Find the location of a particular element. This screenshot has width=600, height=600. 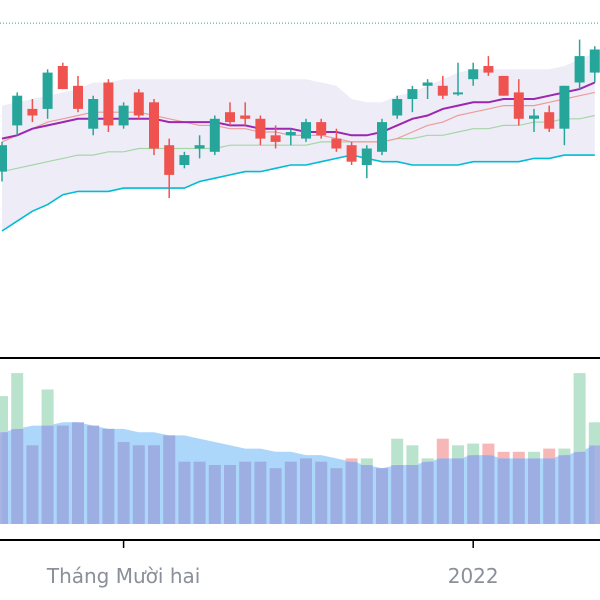

x-tick-label-0: Tháng Mười hai is located at coordinates (123, 576).